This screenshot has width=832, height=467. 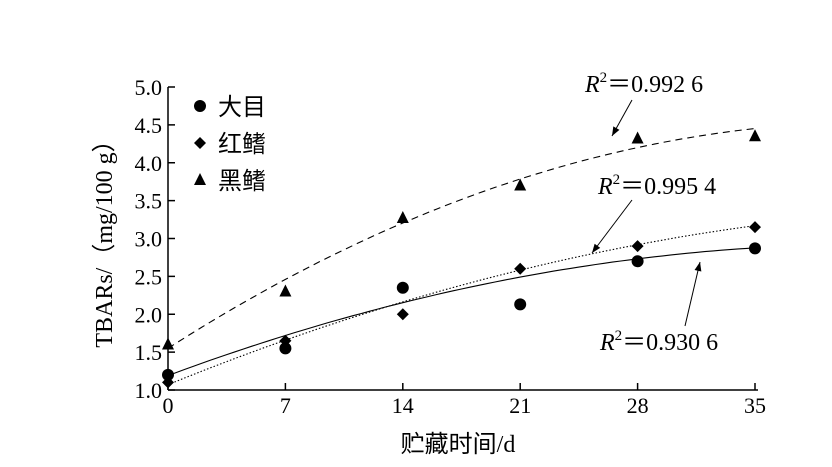 I want to click on r2-annotations: R2＝0.992 6 R2＝0.995 4 R2＝0.930 6, so click(x=651, y=213).